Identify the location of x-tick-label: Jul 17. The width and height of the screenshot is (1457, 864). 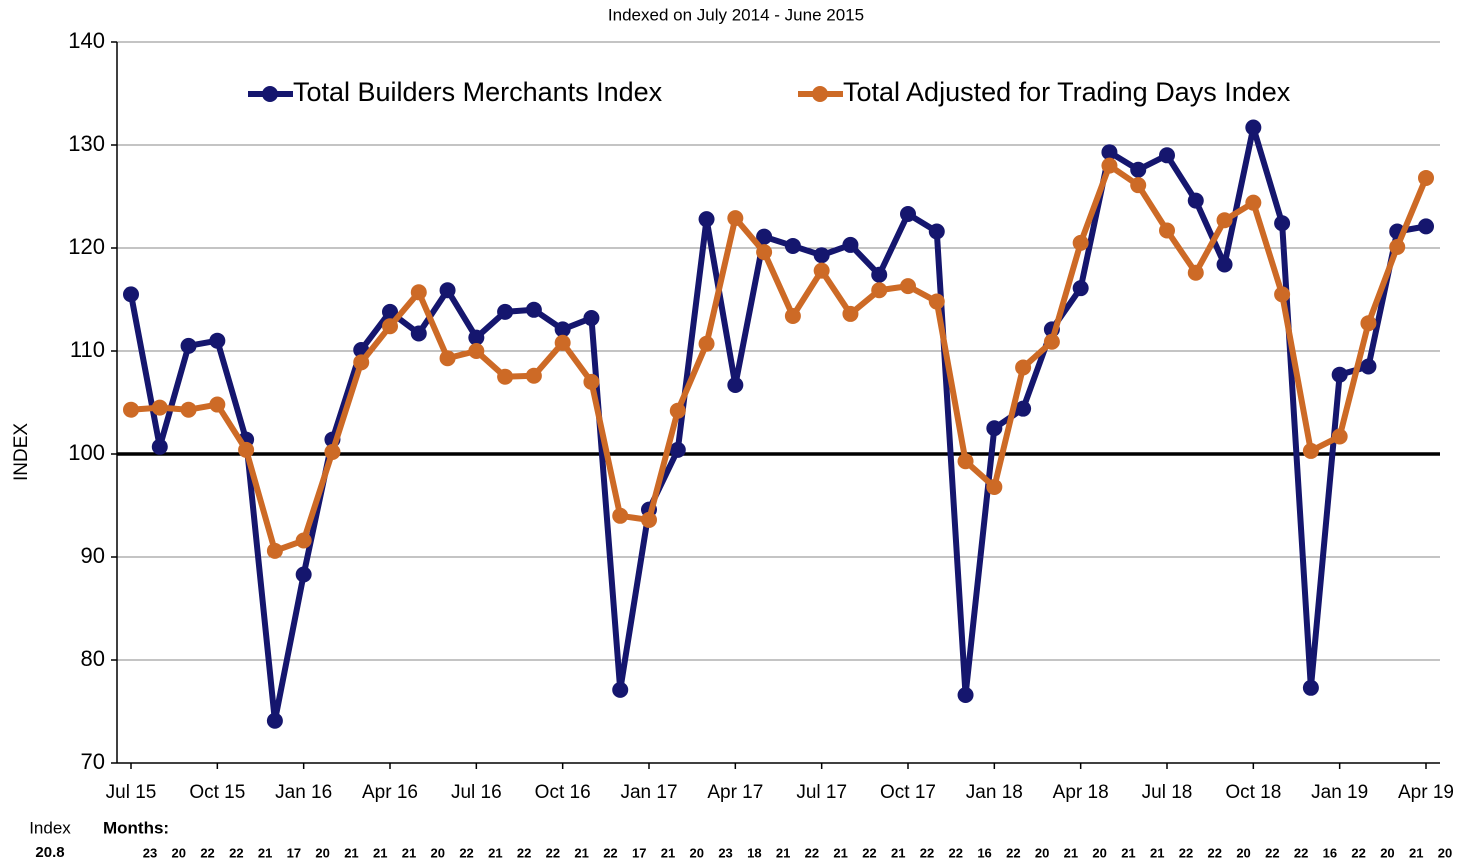
(821, 792).